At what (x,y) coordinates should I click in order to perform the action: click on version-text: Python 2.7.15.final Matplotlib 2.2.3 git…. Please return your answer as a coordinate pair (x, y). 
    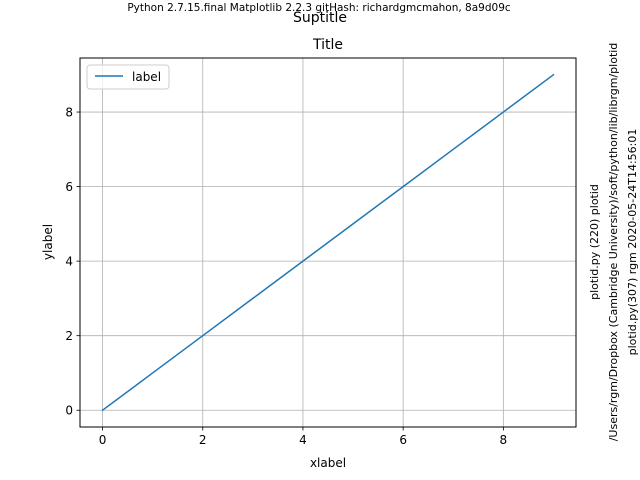
    Looking at the image, I should click on (319, 8).